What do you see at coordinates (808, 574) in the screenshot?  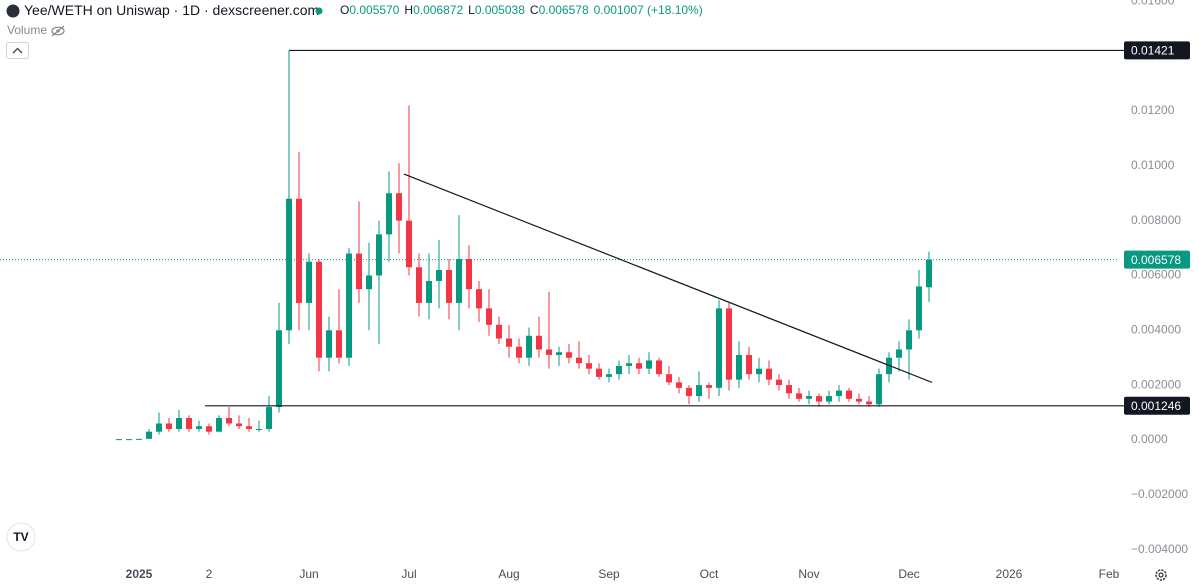 I see `x-tick-label: Nov` at bounding box center [808, 574].